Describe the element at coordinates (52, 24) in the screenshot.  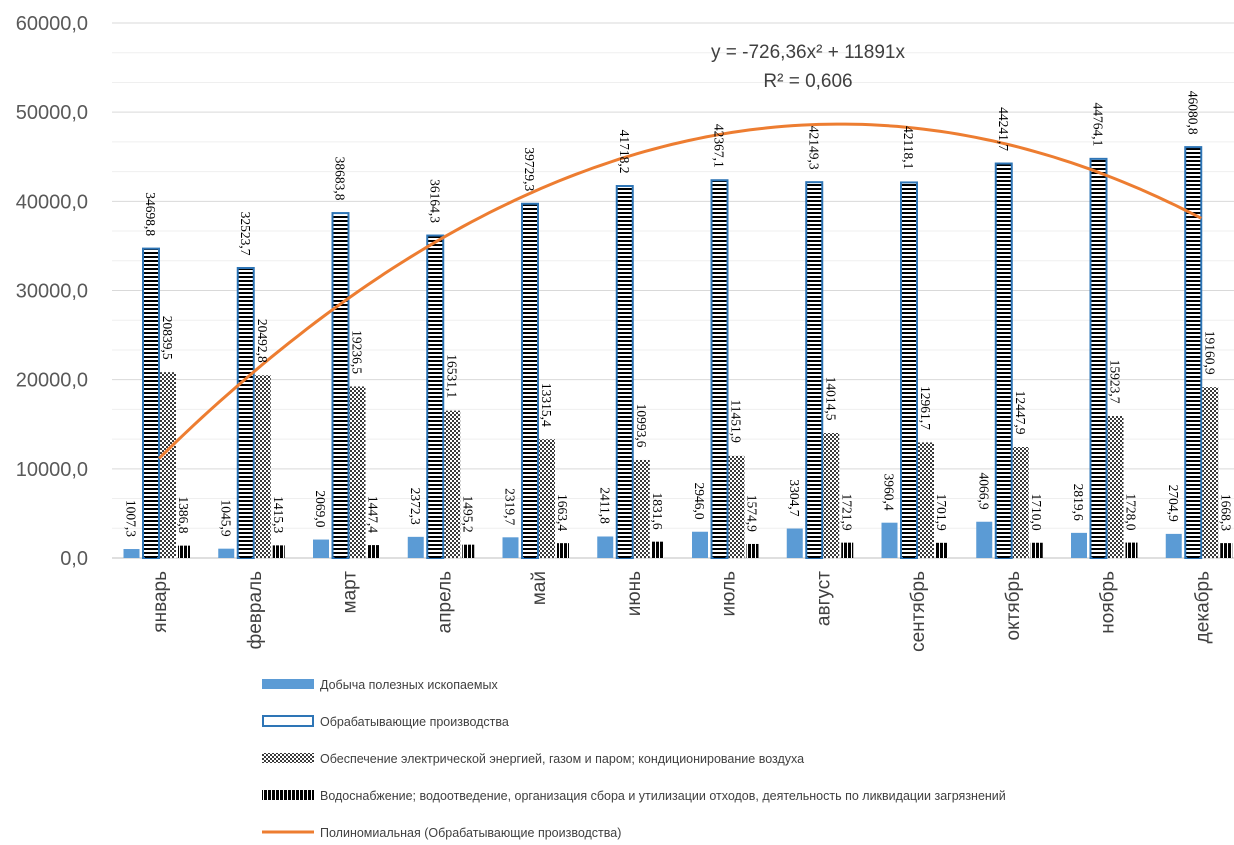
I see `y-tick-label: 60000,0` at that location.